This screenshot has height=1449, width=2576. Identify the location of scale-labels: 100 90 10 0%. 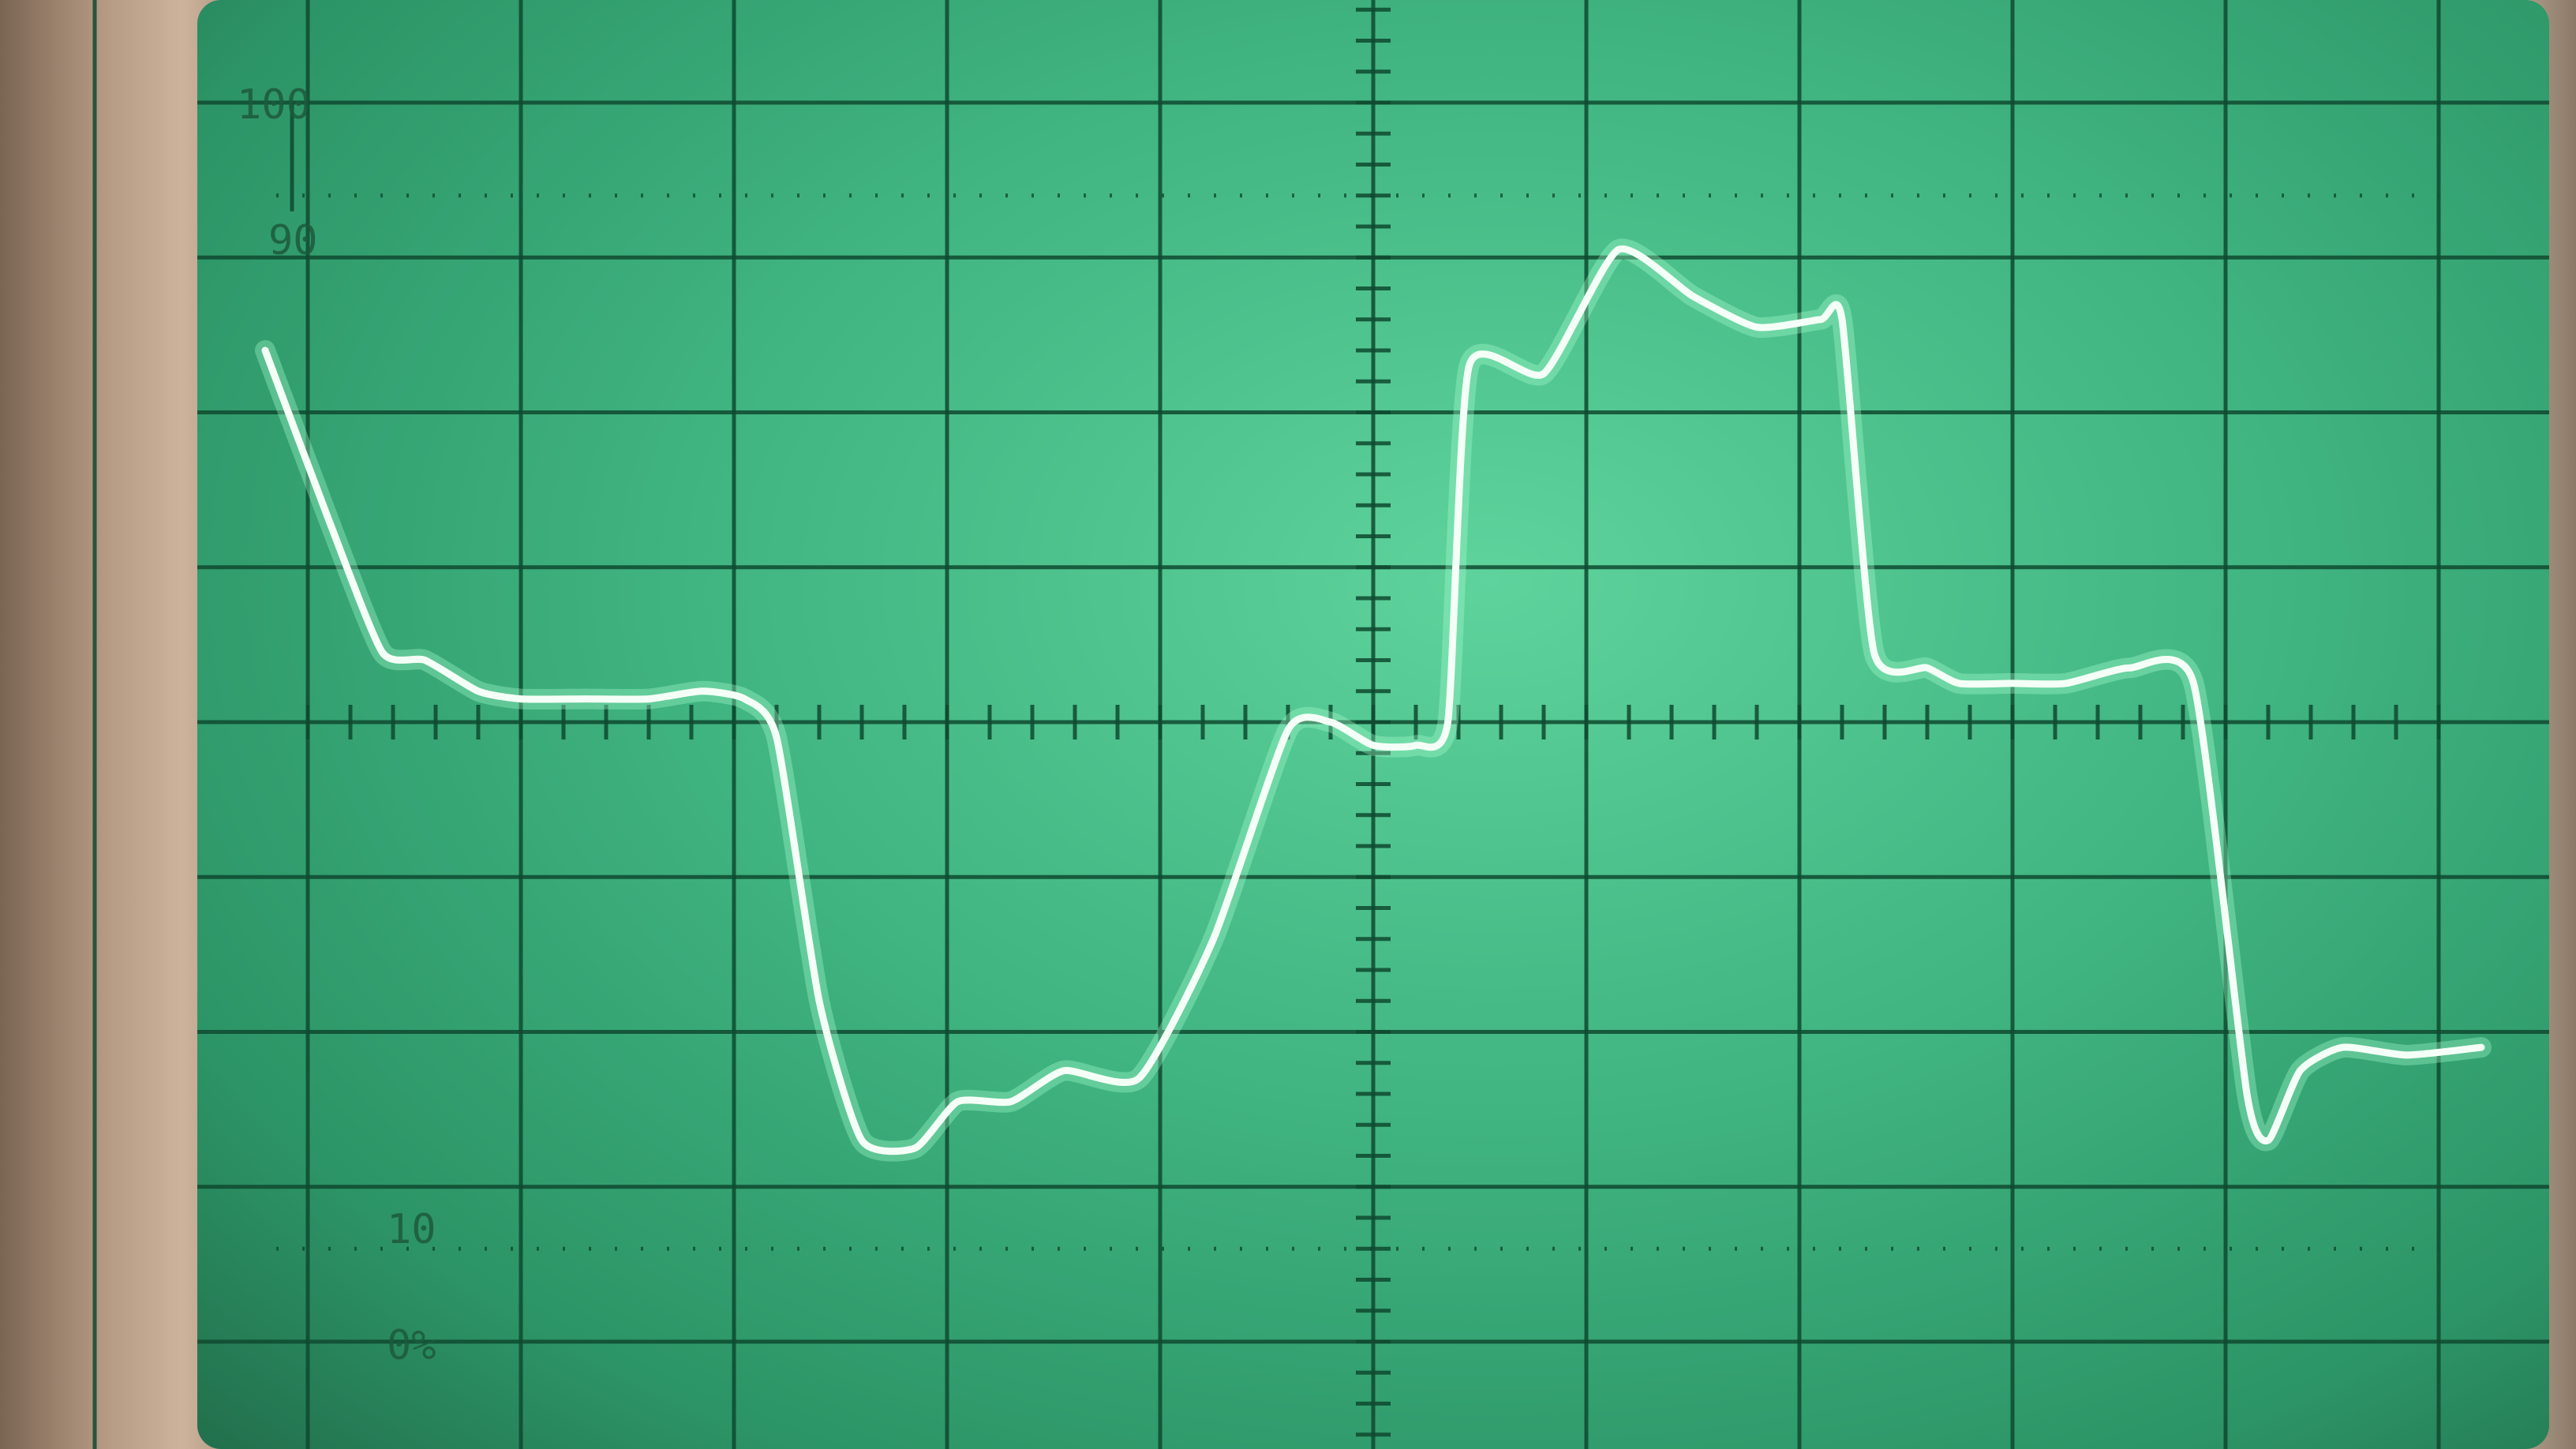
(336, 725).